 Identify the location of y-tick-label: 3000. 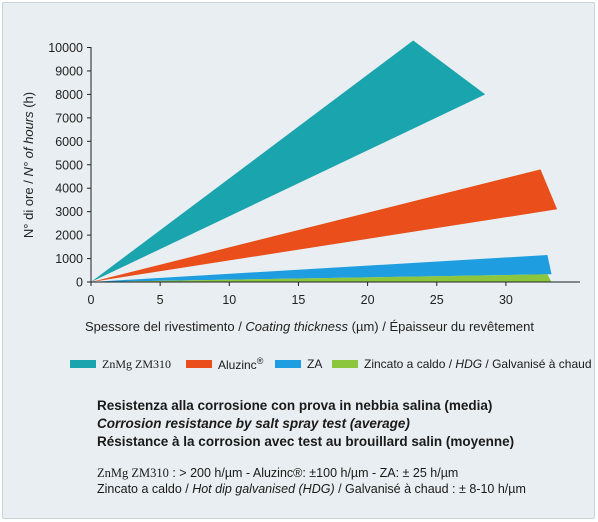
(69, 212).